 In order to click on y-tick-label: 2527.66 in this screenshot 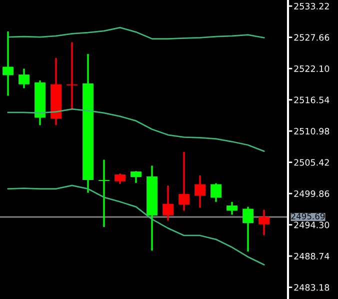, I will do `click(312, 37)`.